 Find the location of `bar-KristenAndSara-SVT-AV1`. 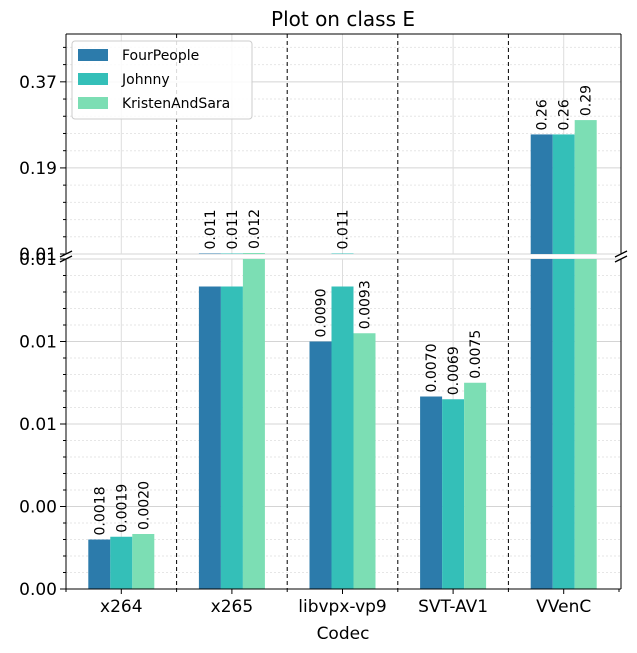

bar-KristenAndSara-SVT-AV1 is located at coordinates (475, 485).